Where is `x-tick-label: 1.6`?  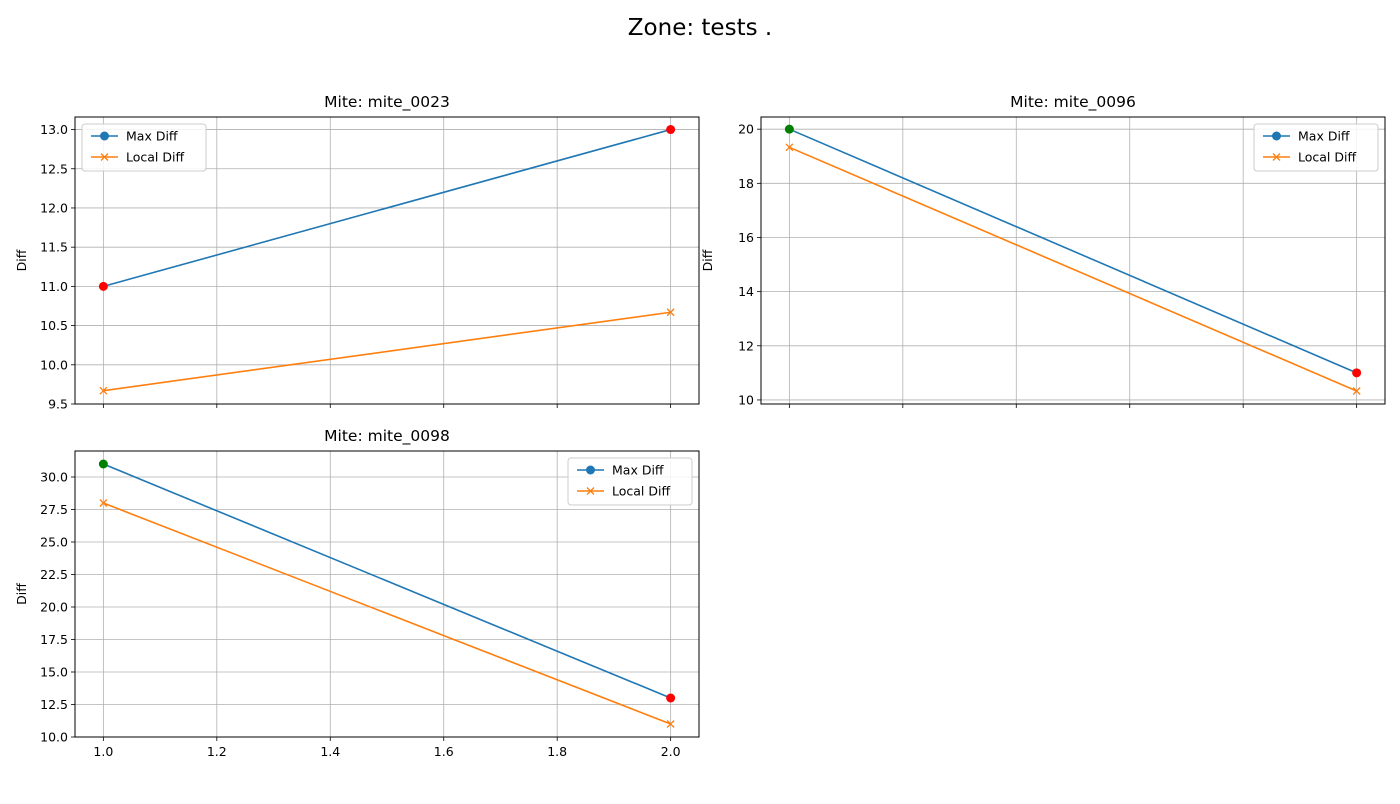
x-tick-label: 1.6 is located at coordinates (444, 751).